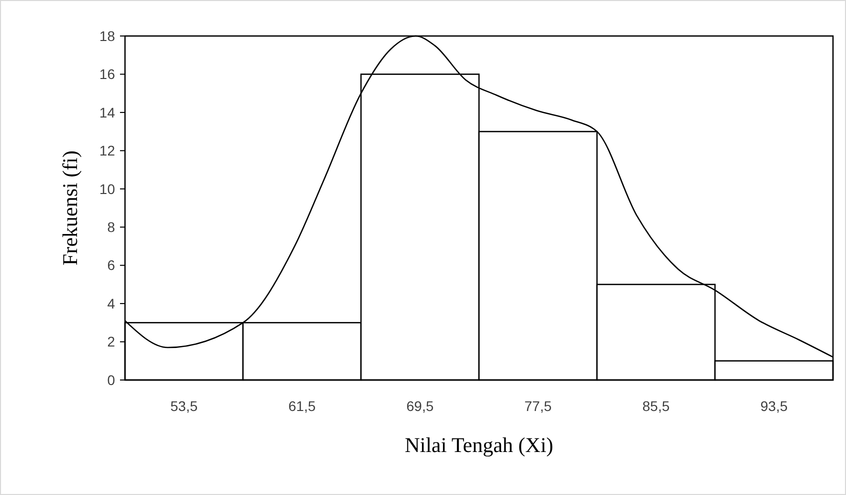  I want to click on x-tick-label: 93,5, so click(774, 406).